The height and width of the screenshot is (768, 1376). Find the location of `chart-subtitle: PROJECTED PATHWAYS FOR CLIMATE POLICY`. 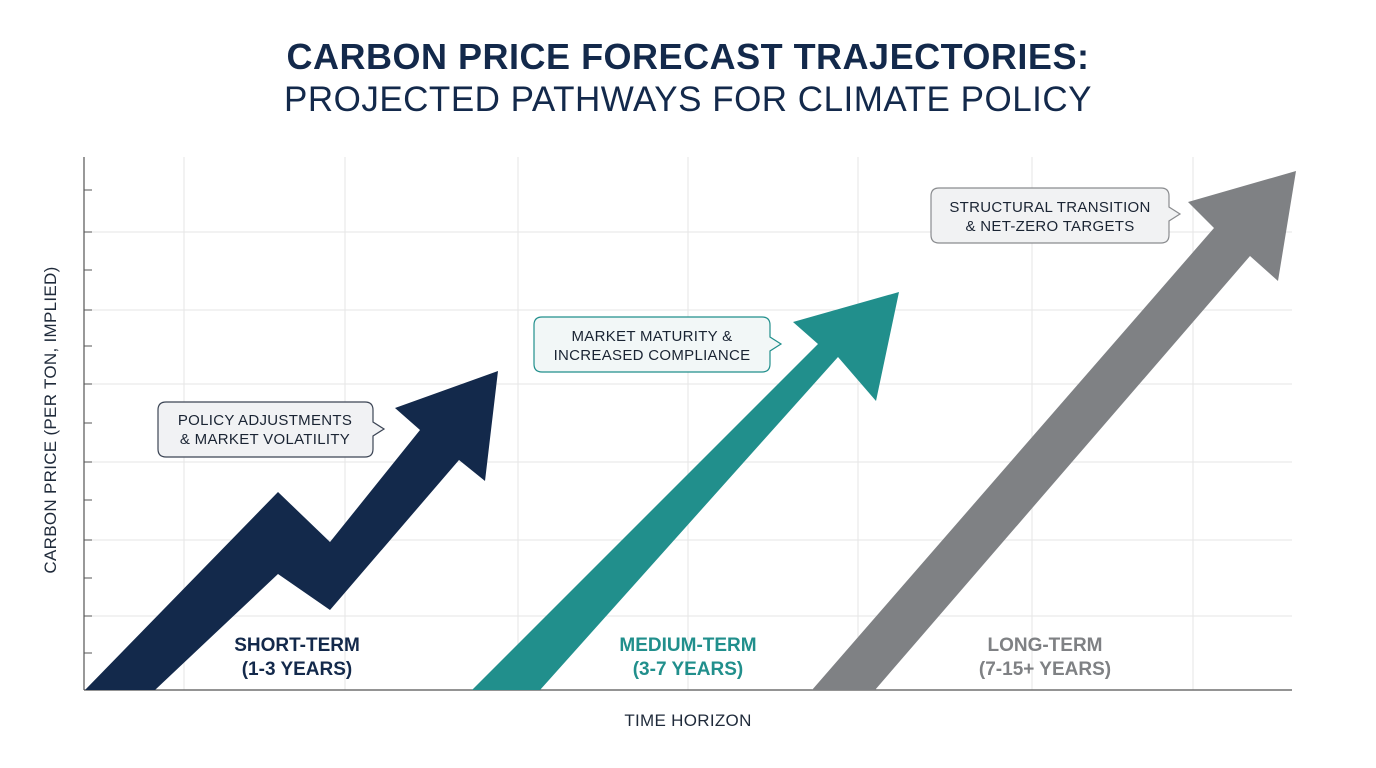

chart-subtitle: PROJECTED PATHWAYS FOR CLIMATE POLICY is located at coordinates (688, 99).